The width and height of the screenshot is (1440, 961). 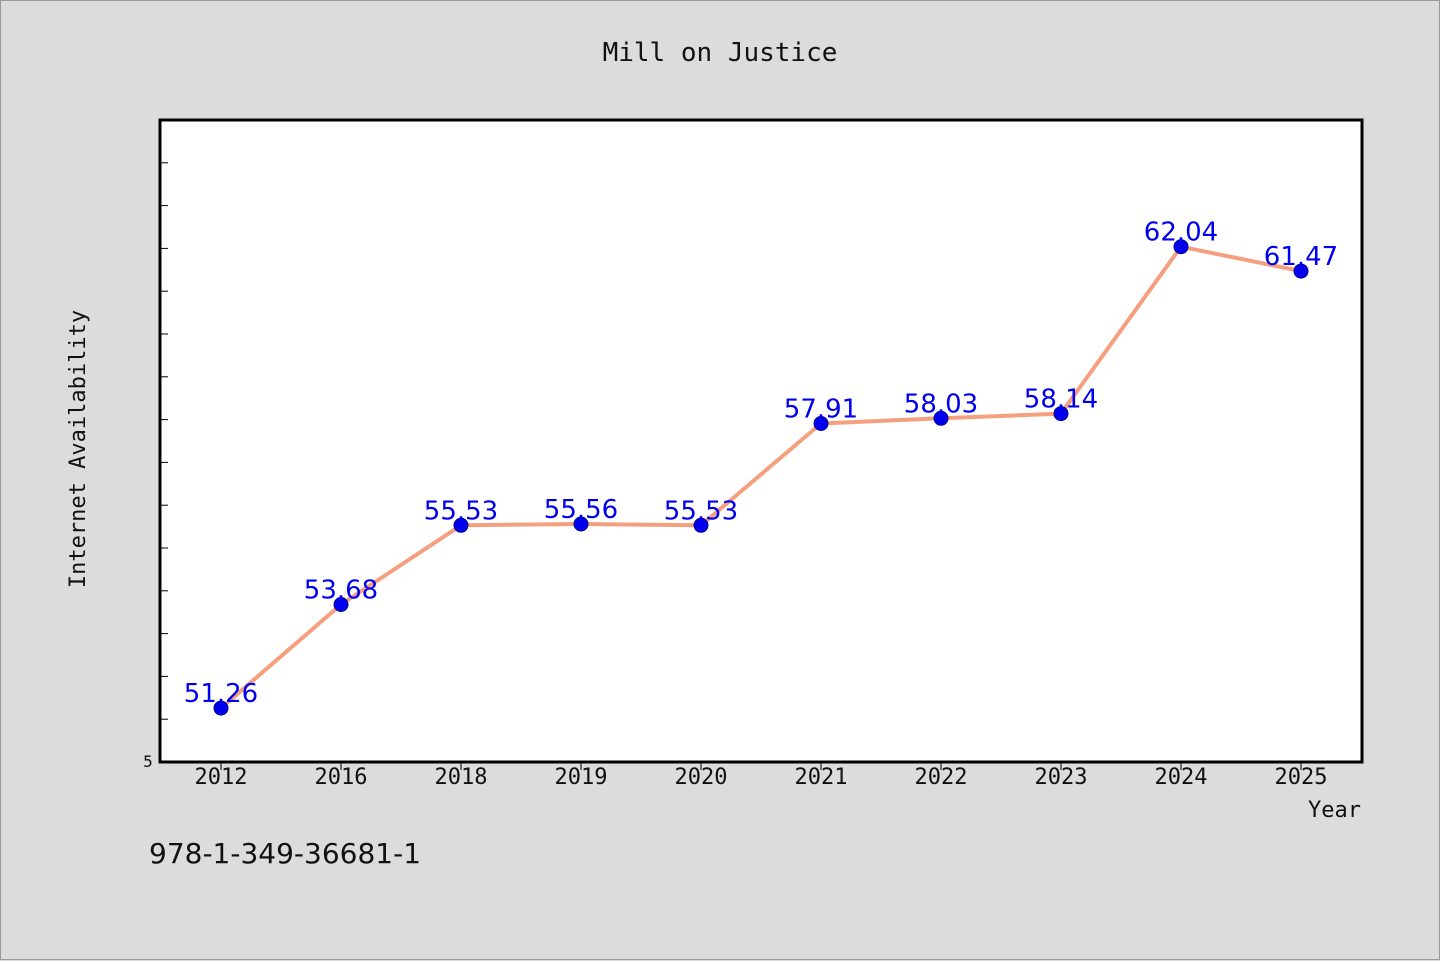 What do you see at coordinates (581, 510) in the screenshot?
I see `data-label: 55.56` at bounding box center [581, 510].